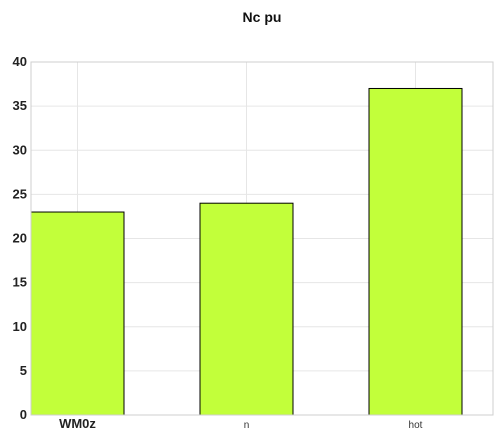  I want to click on bar-wm0z, so click(77, 313).